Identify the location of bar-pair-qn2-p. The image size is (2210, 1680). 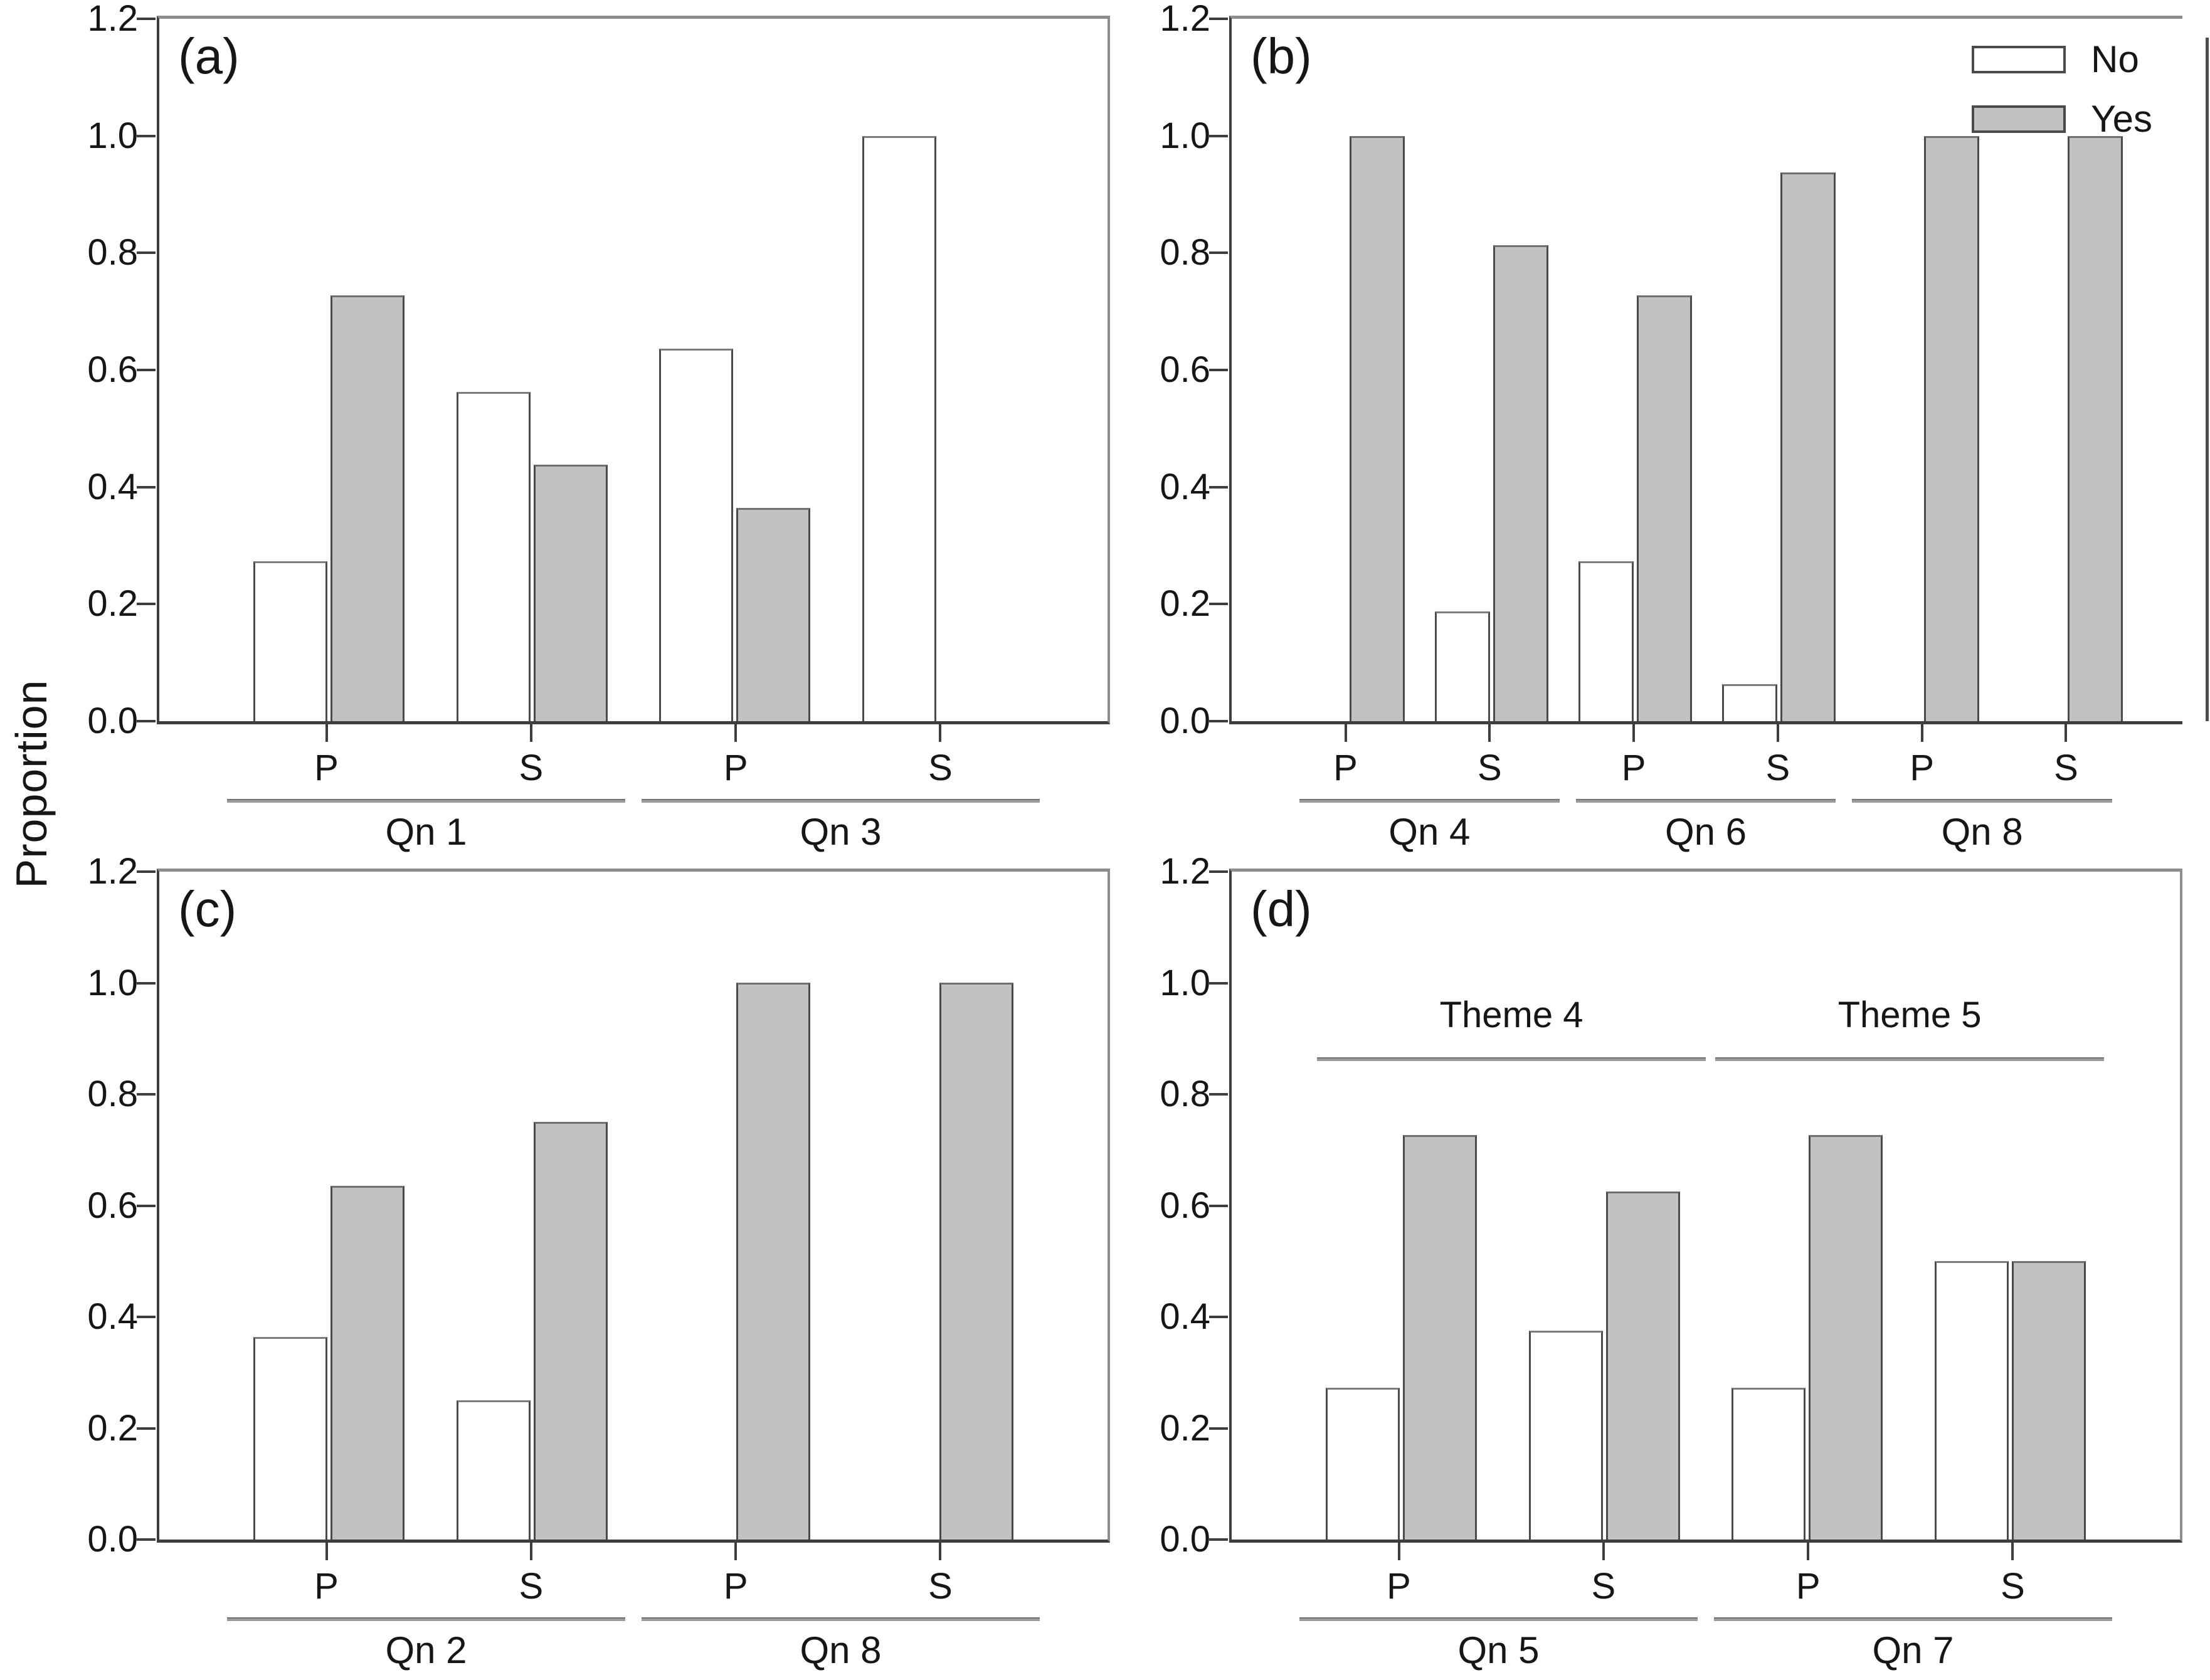
(328, 1363).